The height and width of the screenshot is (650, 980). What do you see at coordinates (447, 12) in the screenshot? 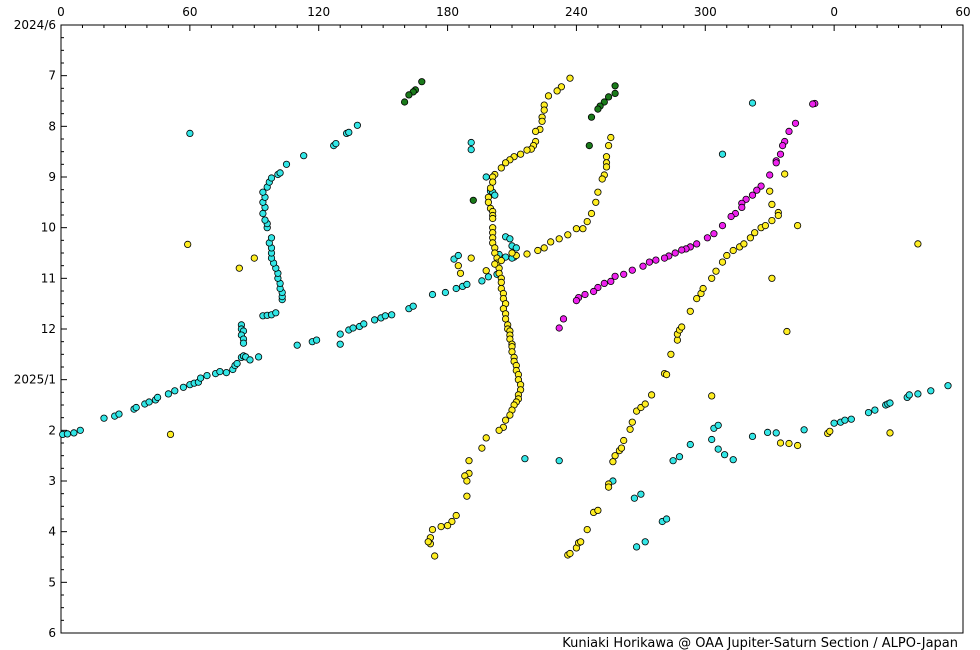
I see `x-tick-label: 180` at bounding box center [447, 12].